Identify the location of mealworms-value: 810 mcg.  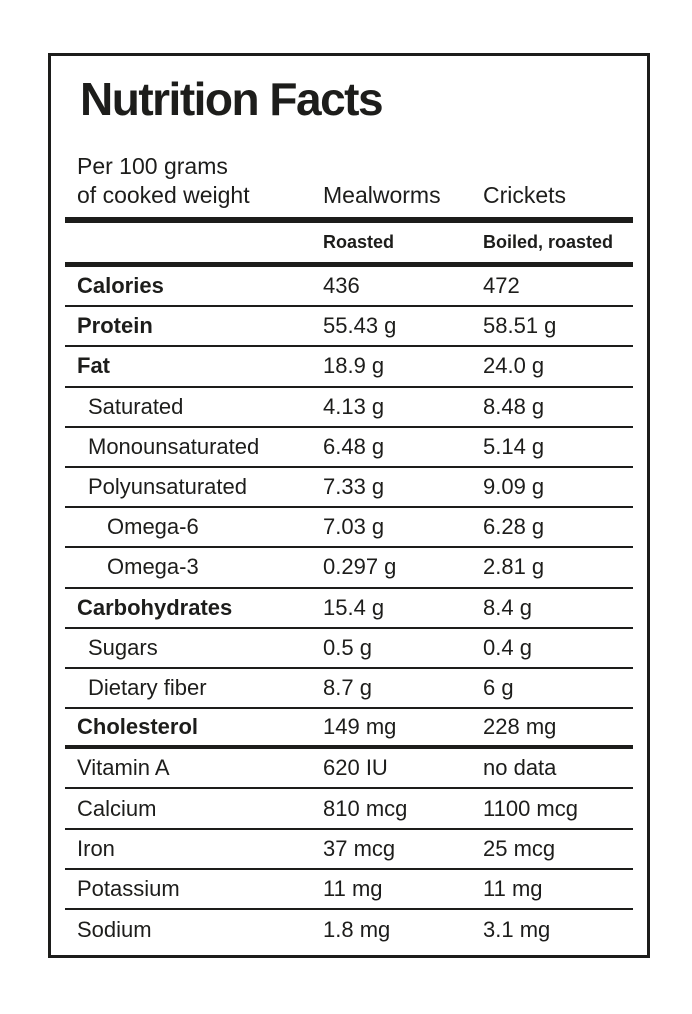
(365, 808).